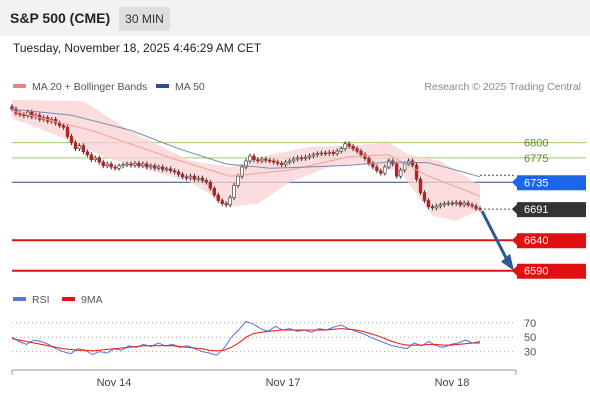 This screenshot has height=400, width=590. Describe the element at coordinates (273, 326) in the screenshot. I see `rsi-panel: RSI 9MA 70 50 30` at that location.